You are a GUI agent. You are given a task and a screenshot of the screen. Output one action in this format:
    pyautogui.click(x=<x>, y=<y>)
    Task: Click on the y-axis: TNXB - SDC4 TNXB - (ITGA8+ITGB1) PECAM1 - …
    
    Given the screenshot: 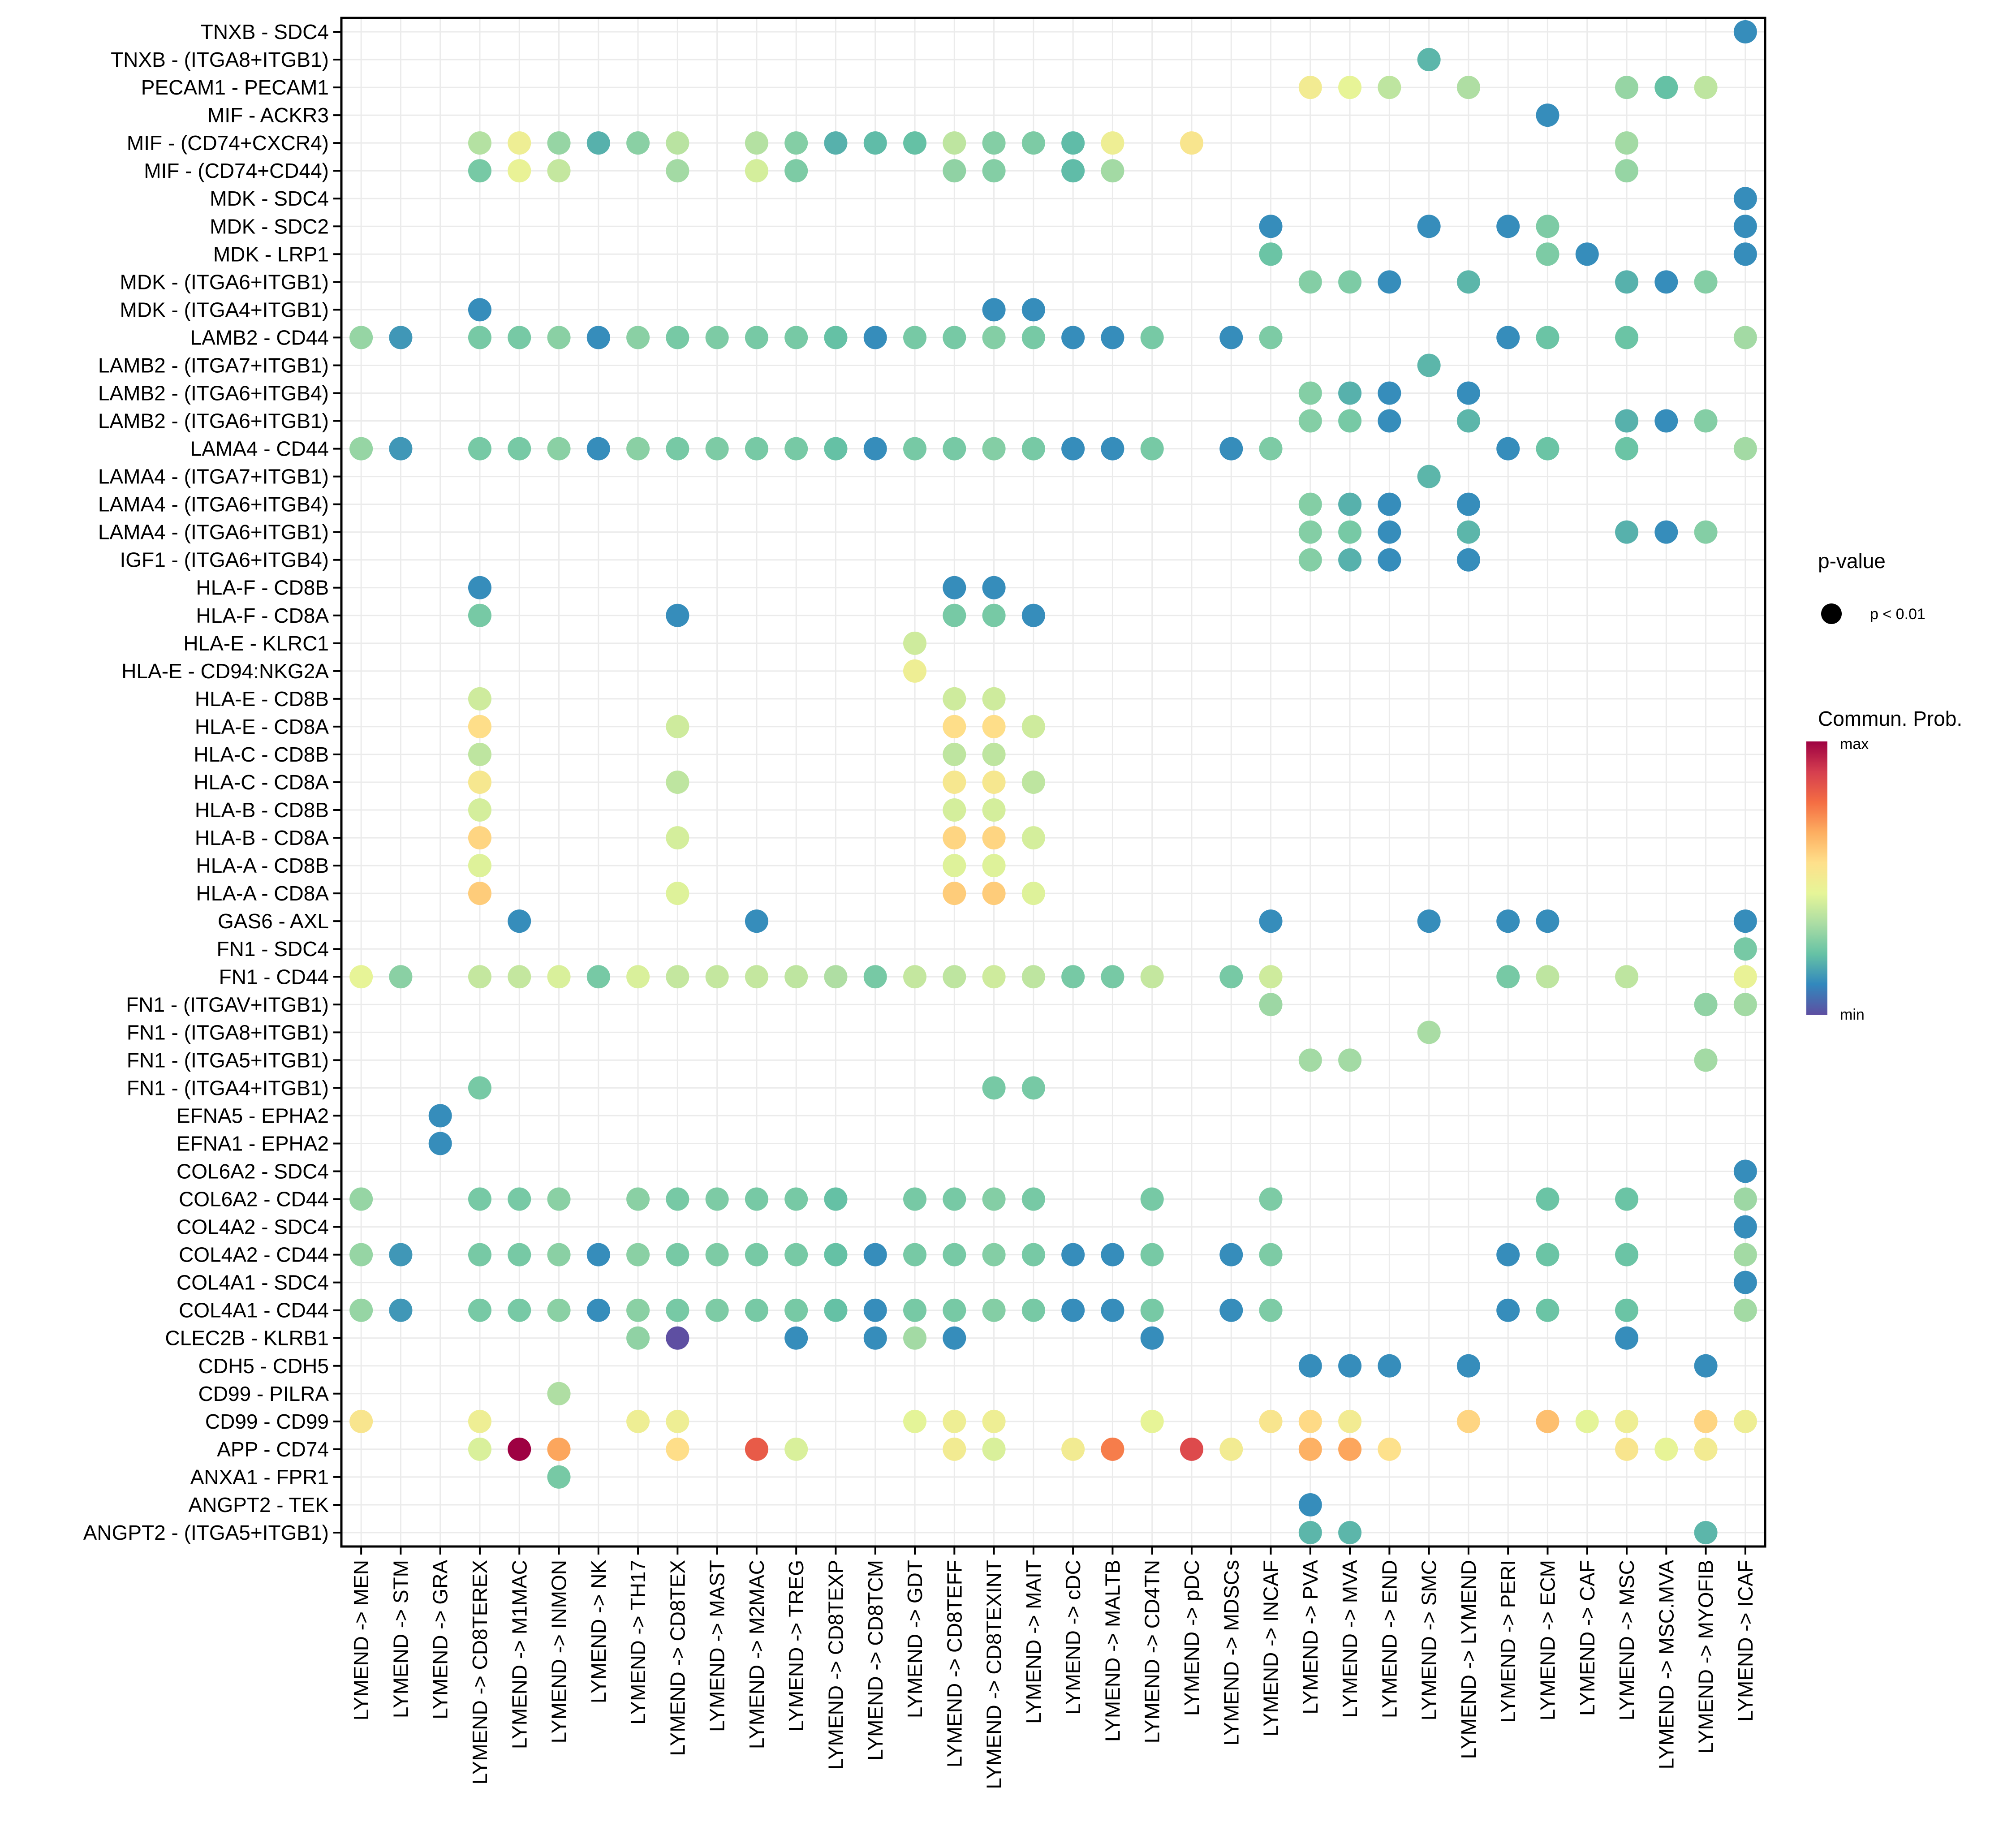 What is the action you would take?
    pyautogui.click(x=212, y=782)
    